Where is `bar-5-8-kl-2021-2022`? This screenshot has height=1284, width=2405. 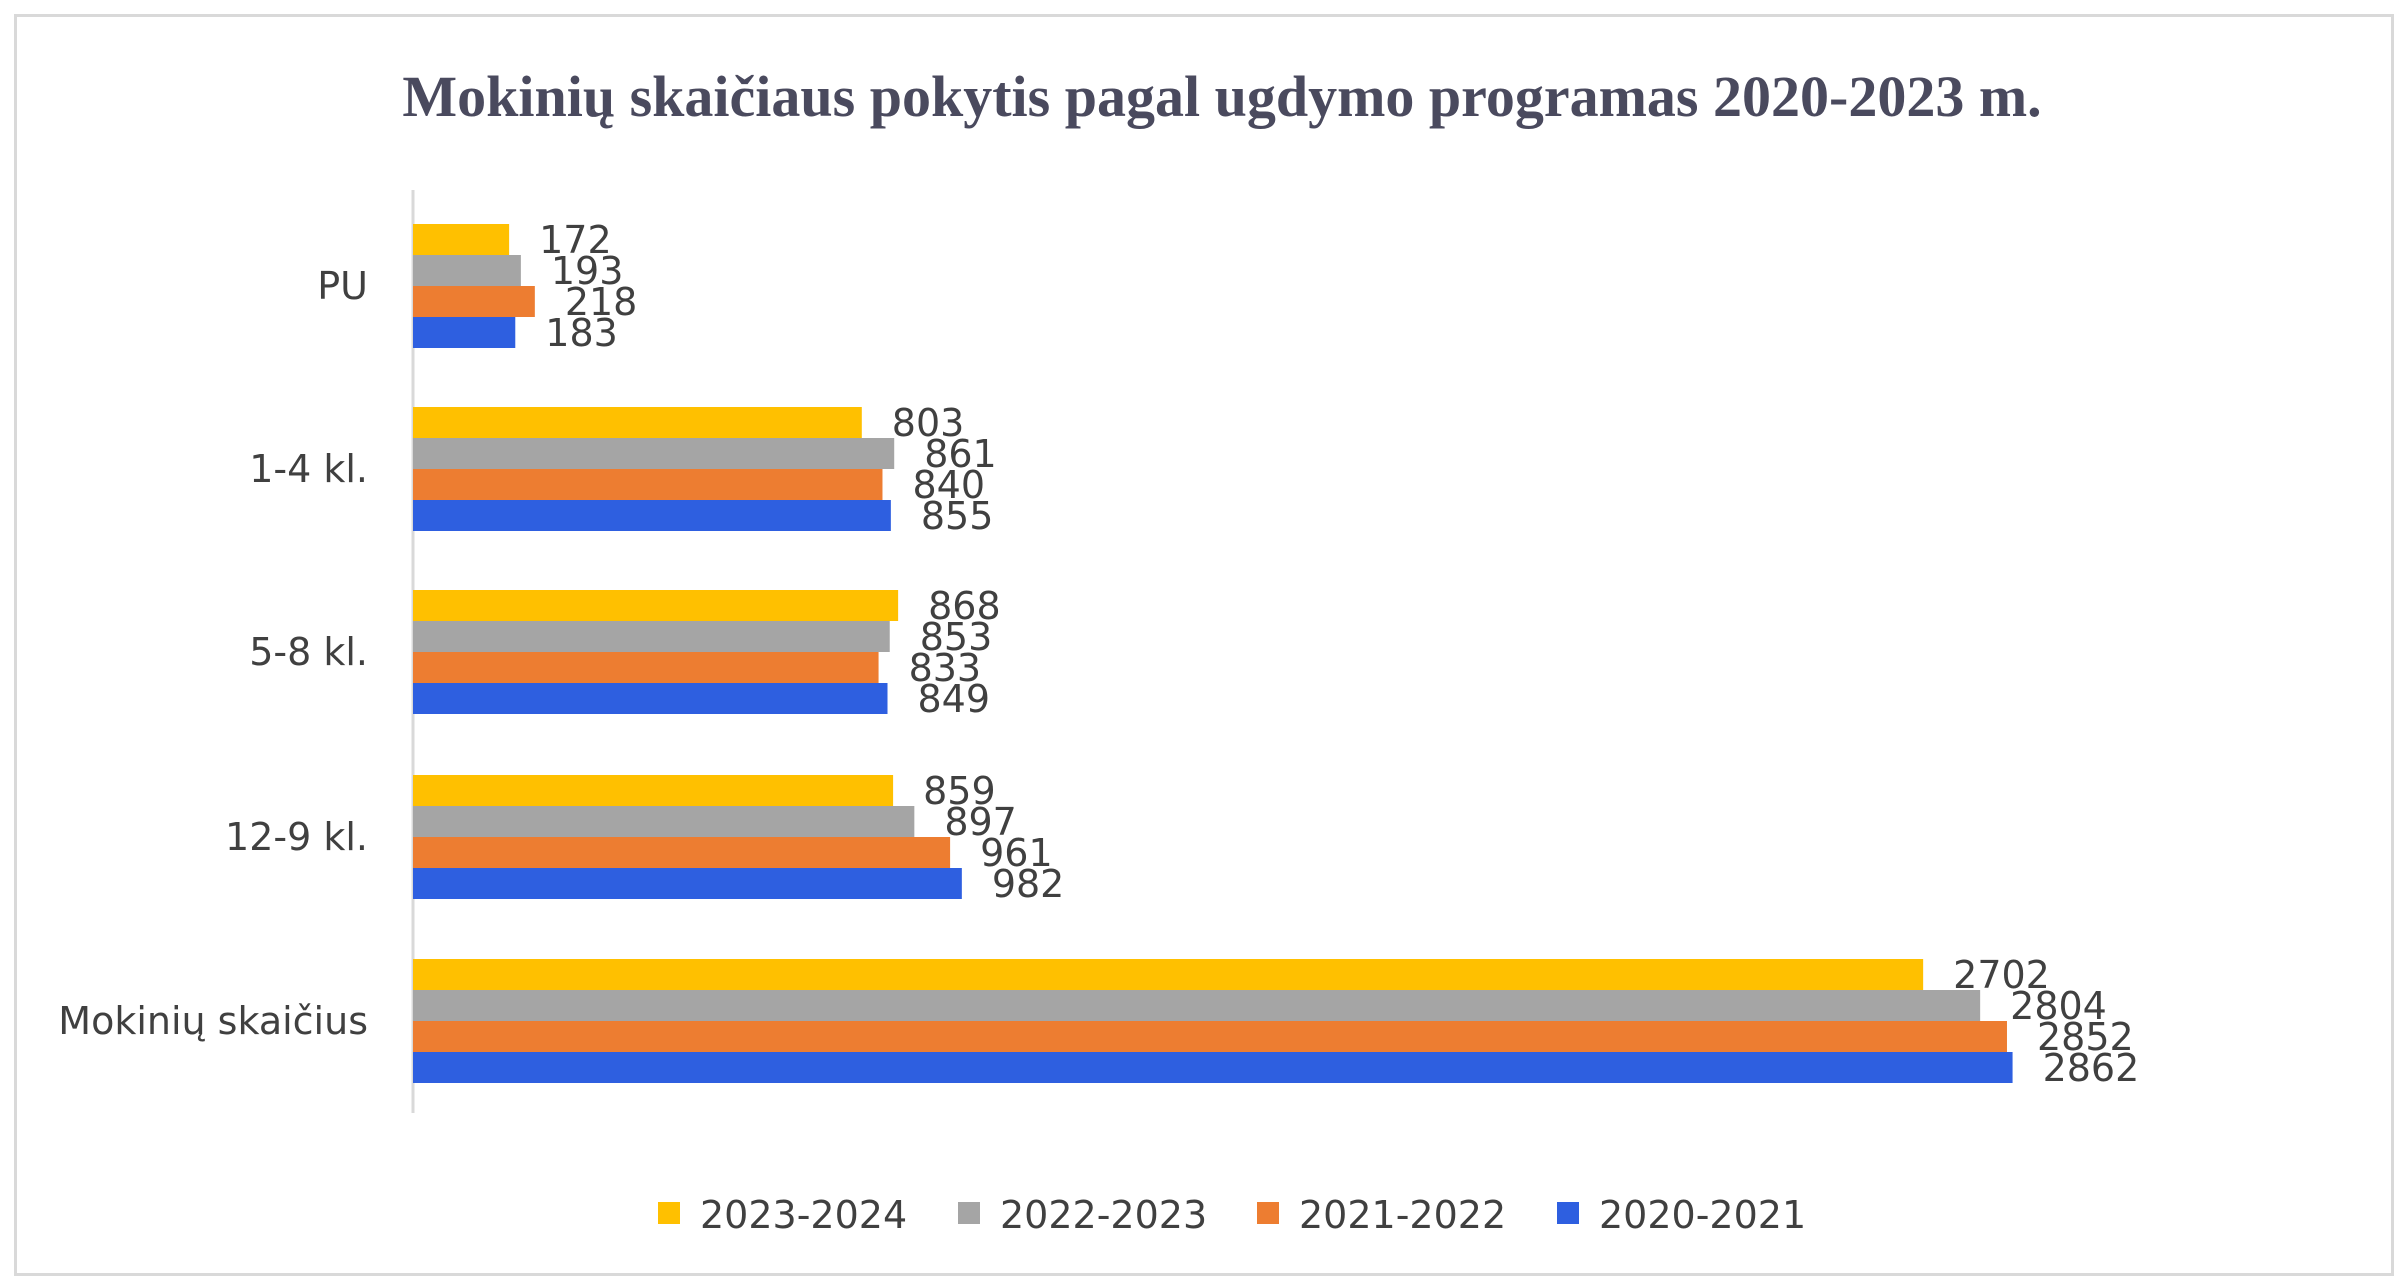 bar-5-8-kl-2021-2022 is located at coordinates (646, 667).